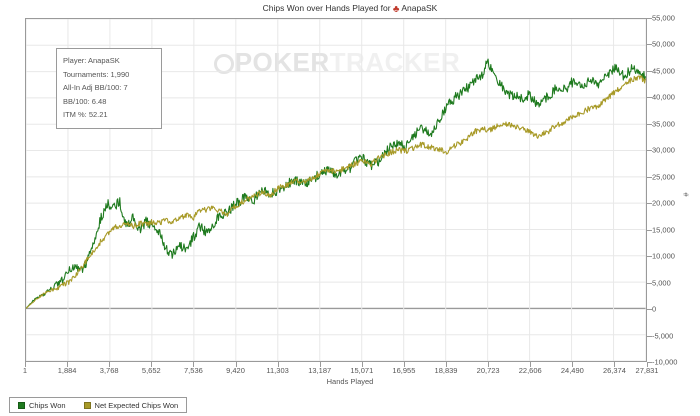 This screenshot has width=700, height=416. What do you see at coordinates (572, 370) in the screenshot?
I see `x-axis-tick-label: 24,490` at bounding box center [572, 370].